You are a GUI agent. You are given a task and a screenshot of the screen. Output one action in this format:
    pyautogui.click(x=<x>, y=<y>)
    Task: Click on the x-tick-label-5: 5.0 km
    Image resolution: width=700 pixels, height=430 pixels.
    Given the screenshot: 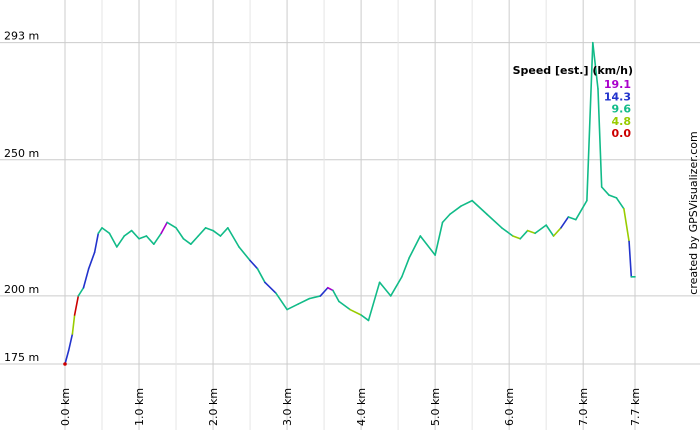 What is the action you would take?
    pyautogui.click(x=435, y=407)
    